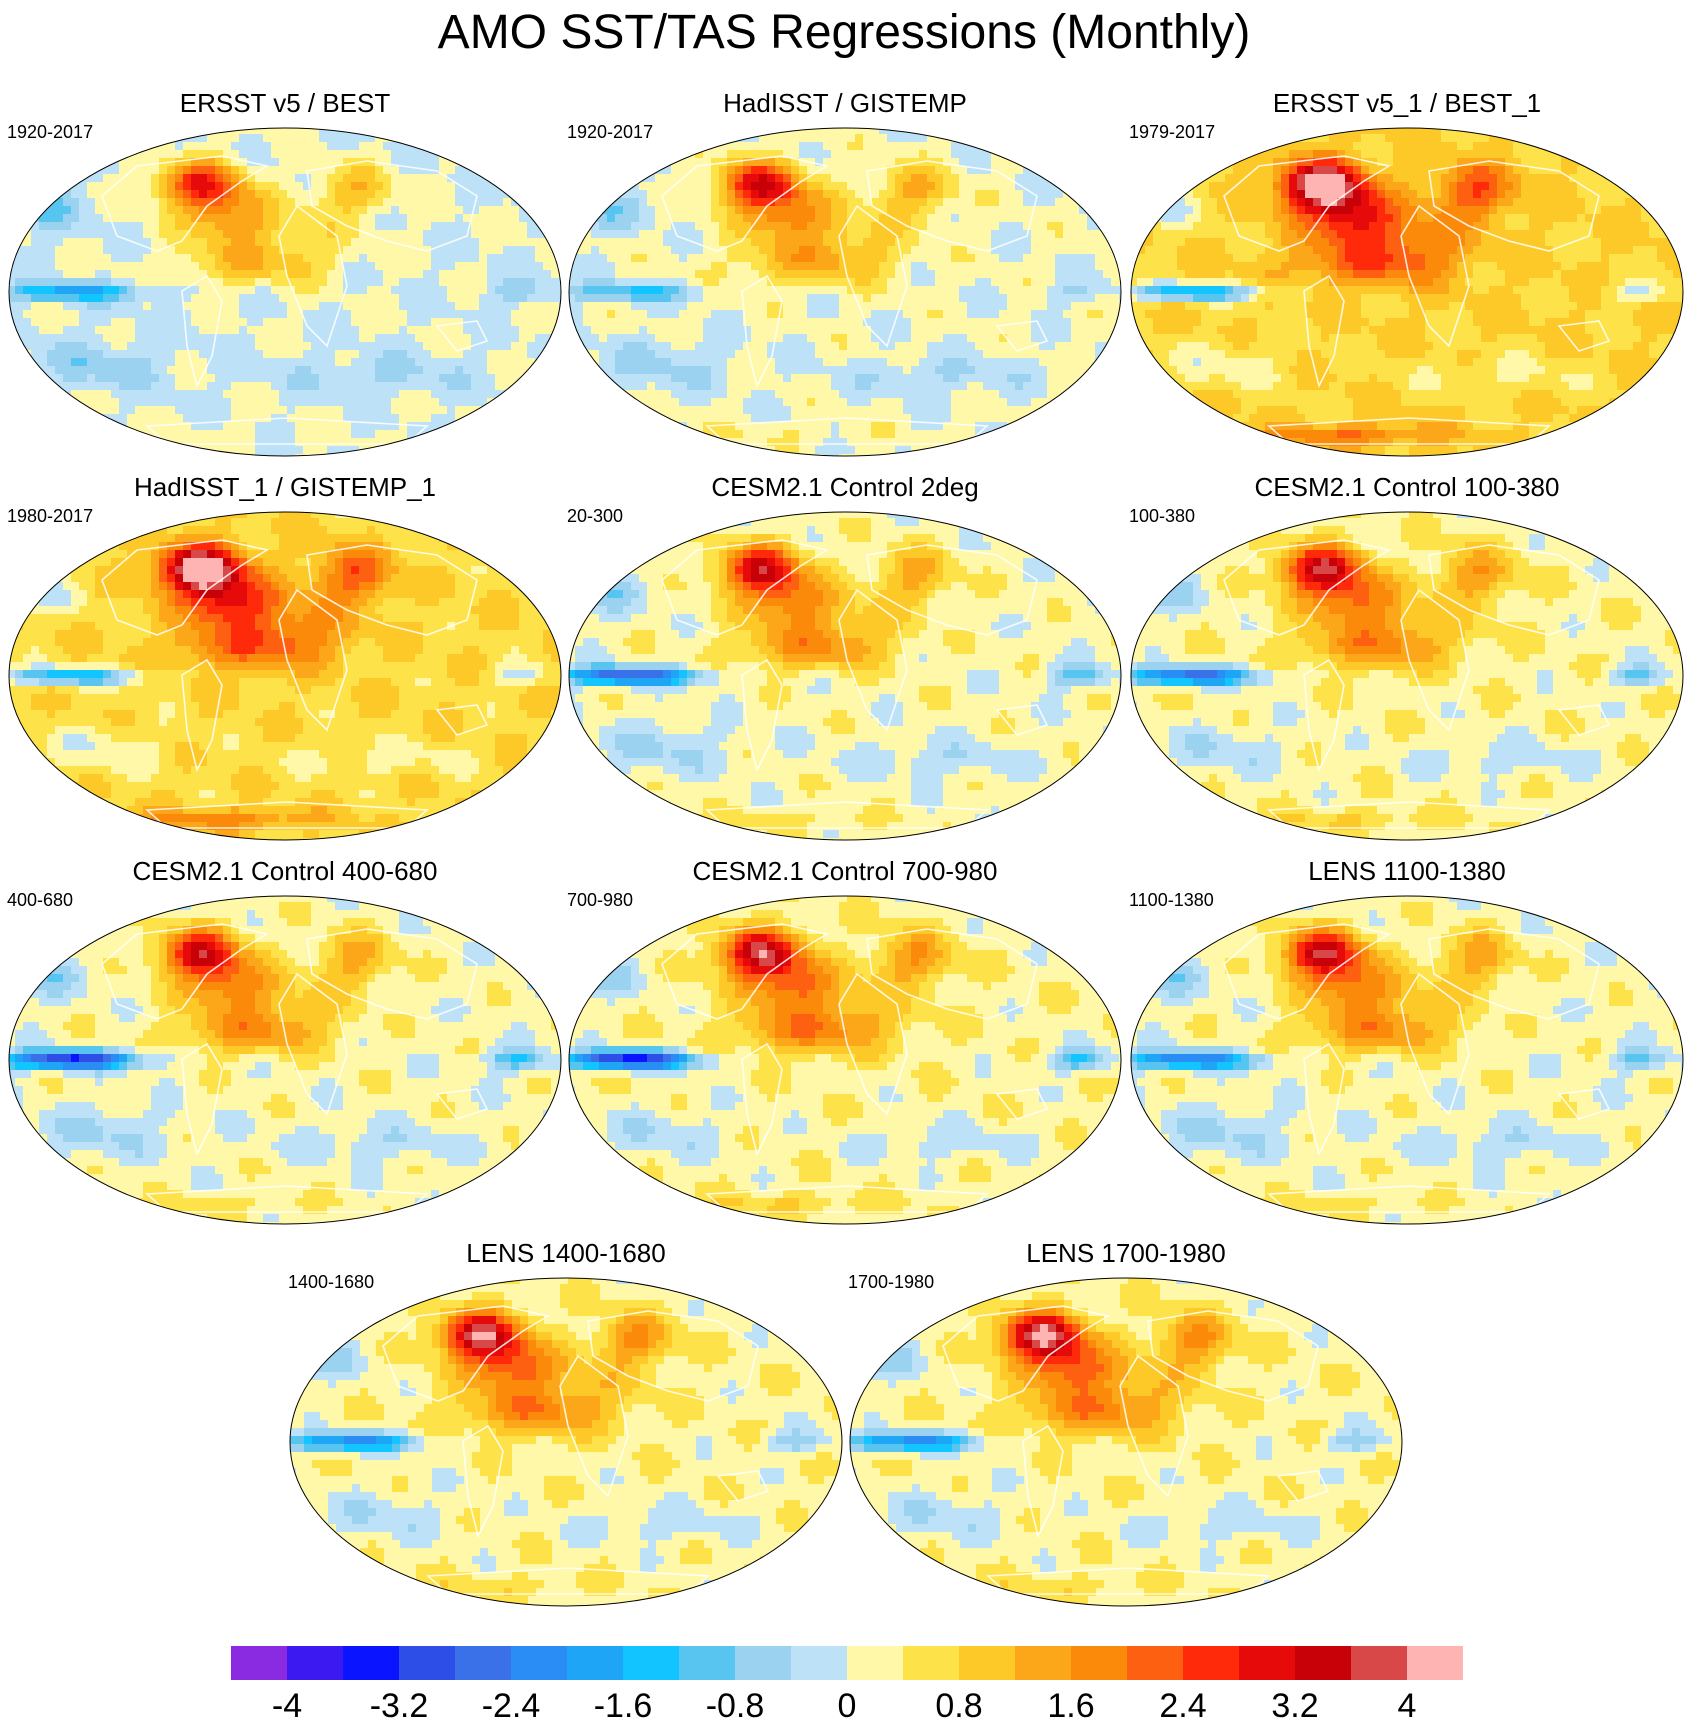 Image resolution: width=1688 pixels, height=1728 pixels. What do you see at coordinates (399, 1706) in the screenshot?
I see `colorbar-tick-label: -3.2` at bounding box center [399, 1706].